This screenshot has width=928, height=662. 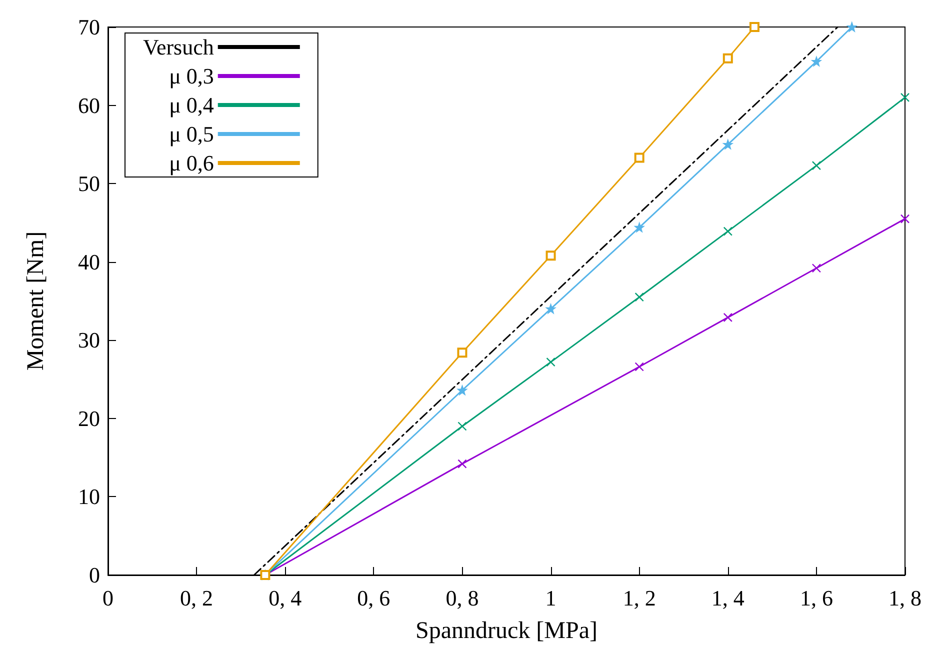 What do you see at coordinates (462, 598) in the screenshot?
I see `x-tick-label: 0, 8` at bounding box center [462, 598].